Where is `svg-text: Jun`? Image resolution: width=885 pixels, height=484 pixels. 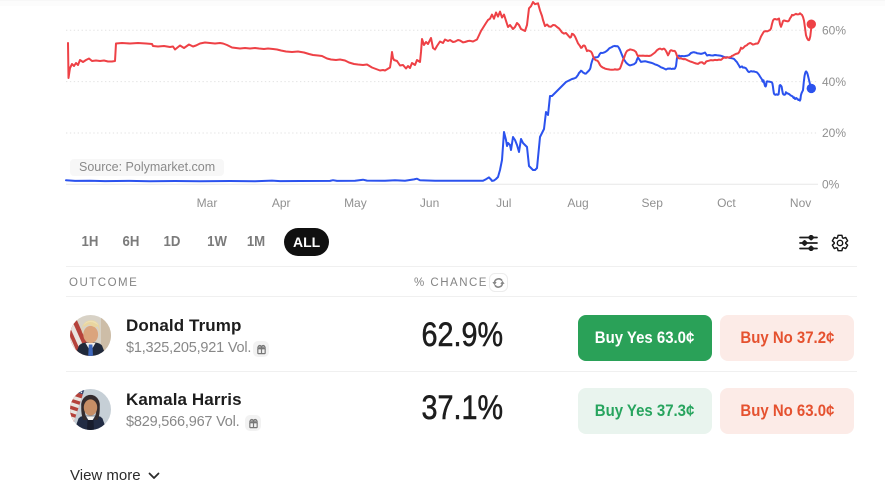 svg-text: Jun is located at coordinates (429, 203).